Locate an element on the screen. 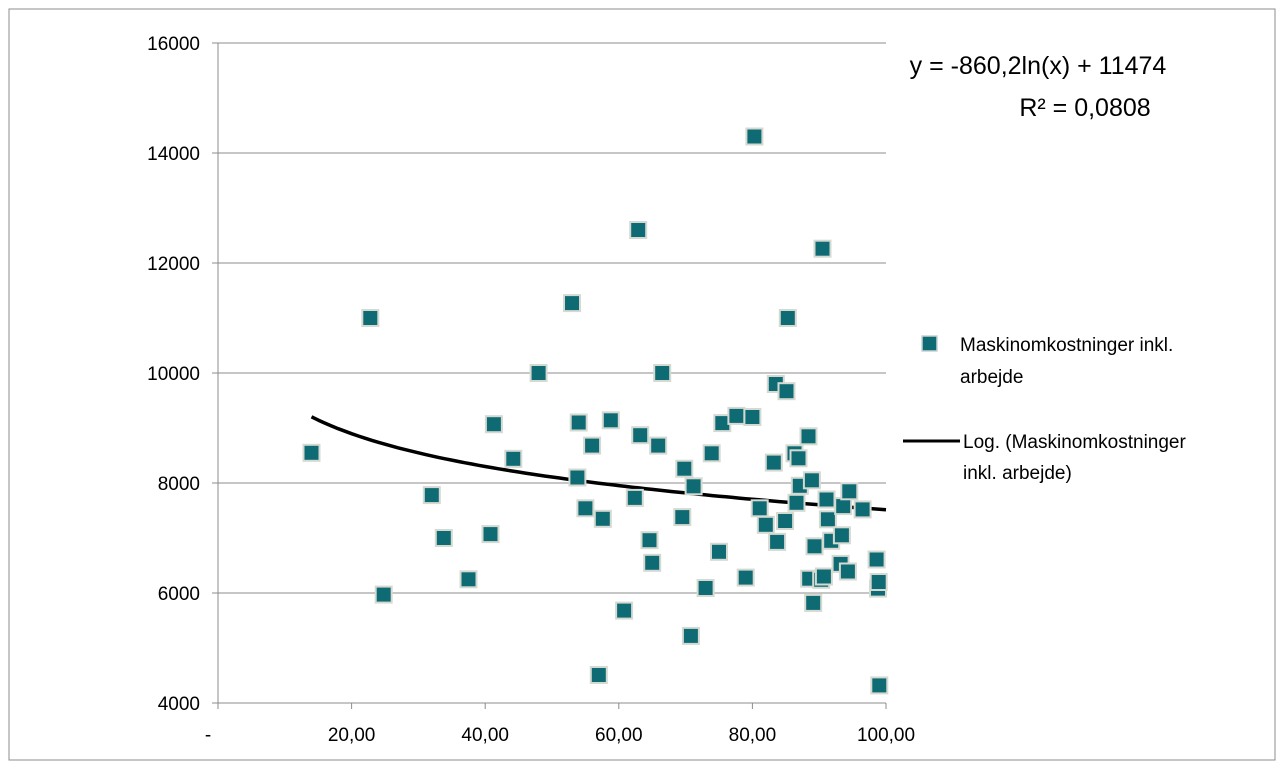 Image resolution: width=1285 pixels, height=774 pixels. x-tick-label: 100,00 is located at coordinates (886, 735).